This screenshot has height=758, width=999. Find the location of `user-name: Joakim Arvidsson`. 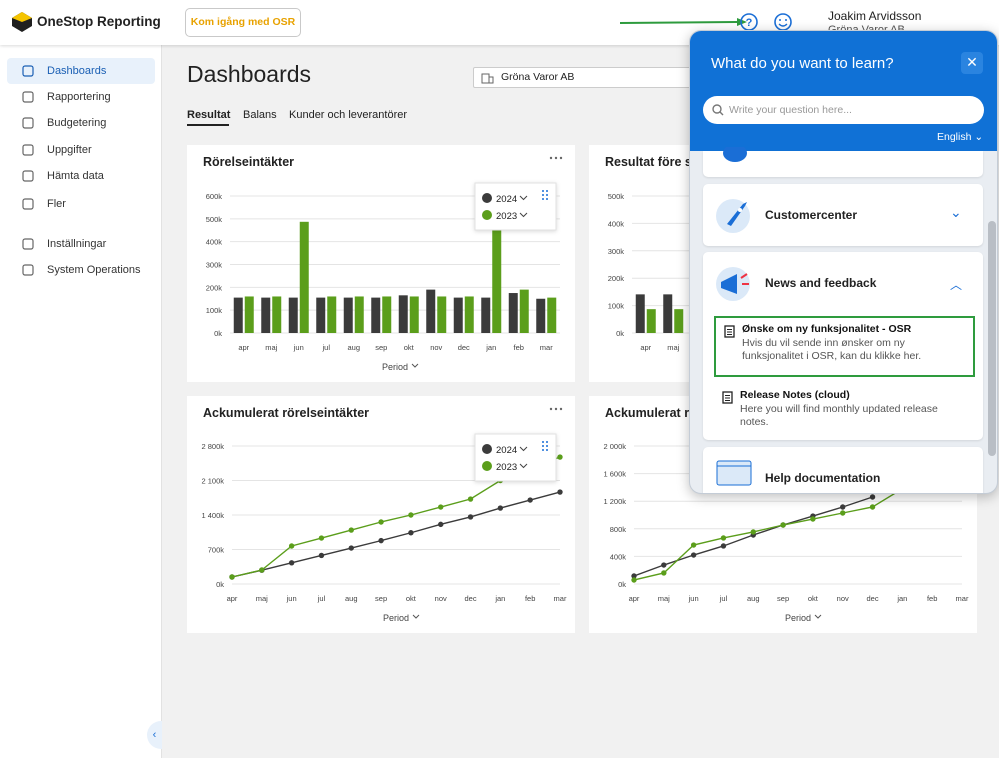

user-name: Joakim Arvidsson is located at coordinates (875, 16).